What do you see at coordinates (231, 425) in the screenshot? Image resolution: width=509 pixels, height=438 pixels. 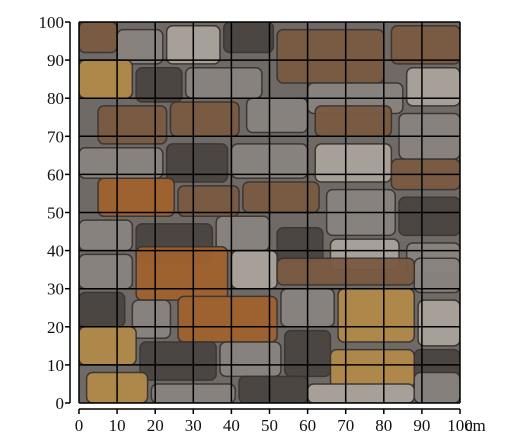 I see `x-axis-tick-label: 40` at bounding box center [231, 425].